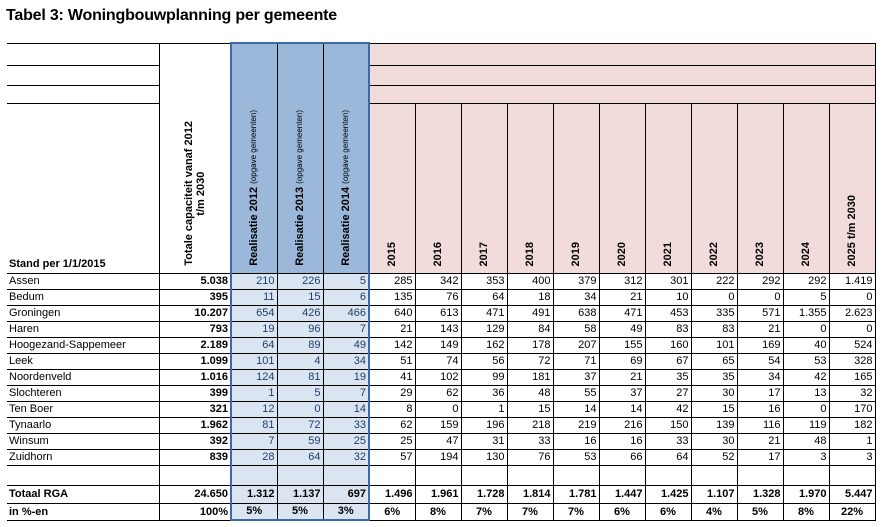  Describe the element at coordinates (530, 254) in the screenshot. I see `year-label: 2018` at that location.